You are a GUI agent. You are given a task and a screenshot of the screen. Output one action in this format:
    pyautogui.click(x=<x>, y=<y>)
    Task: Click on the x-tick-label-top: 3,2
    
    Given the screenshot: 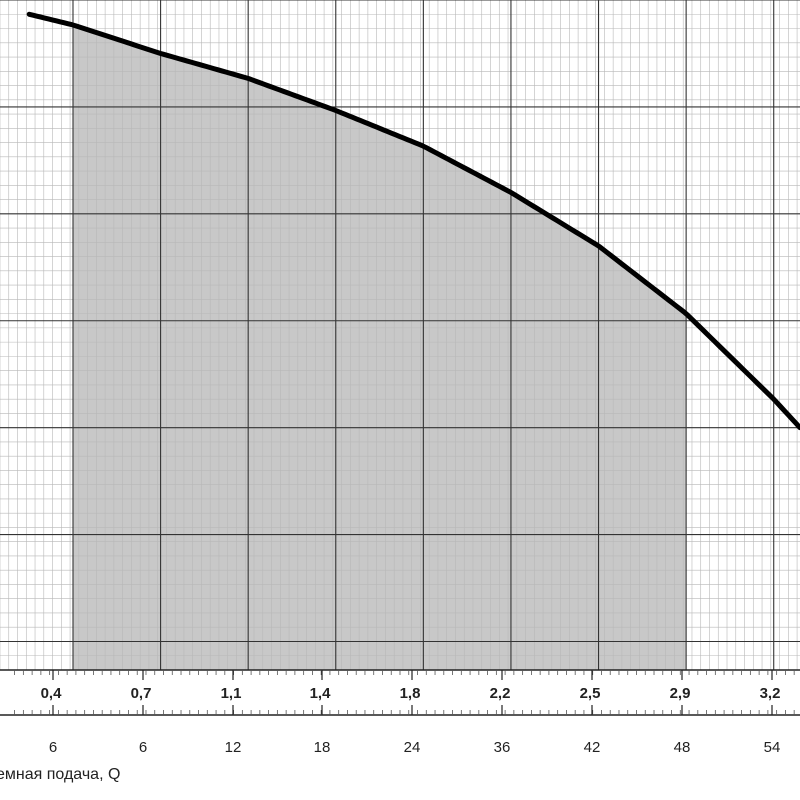 What is the action you would take?
    pyautogui.click(x=770, y=693)
    